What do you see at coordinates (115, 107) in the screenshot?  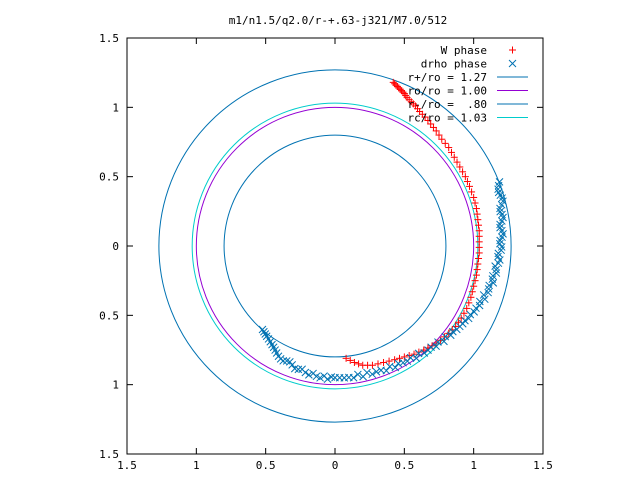 I see `y-tick-label: 1` at bounding box center [115, 107].